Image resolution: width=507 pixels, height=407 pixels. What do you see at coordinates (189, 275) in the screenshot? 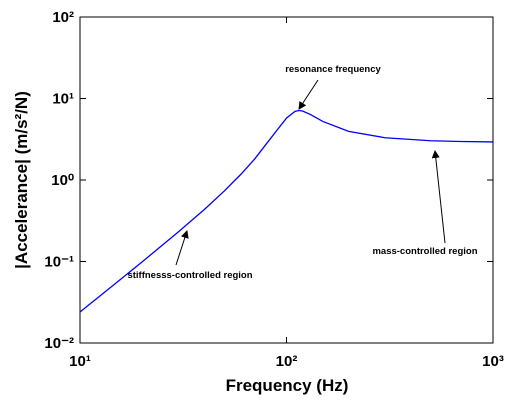
I see `annotation: stiffnesss-controlled region` at bounding box center [189, 275].